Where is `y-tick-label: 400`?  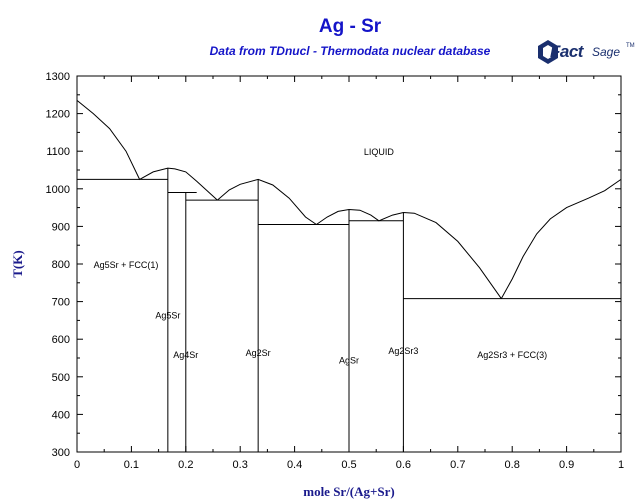 y-tick-label: 400 is located at coordinates (61, 415).